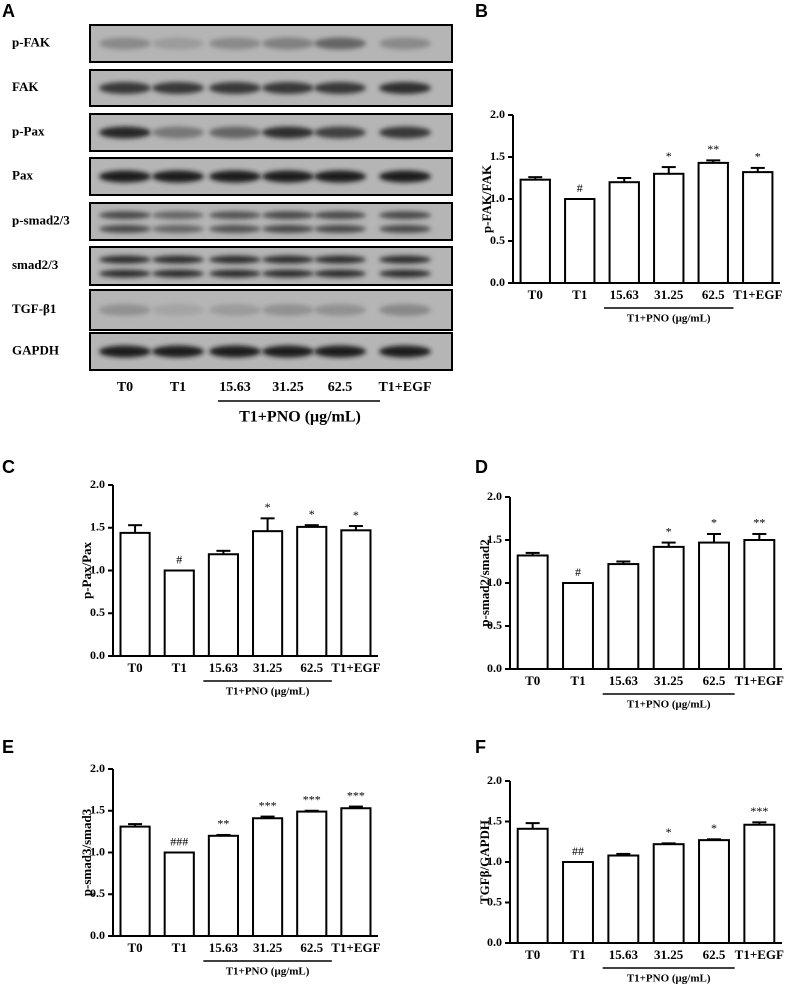 Image resolution: width=809 pixels, height=988 pixels. What do you see at coordinates (125, 387) in the screenshot?
I see `blot-lane-label: T0` at bounding box center [125, 387].